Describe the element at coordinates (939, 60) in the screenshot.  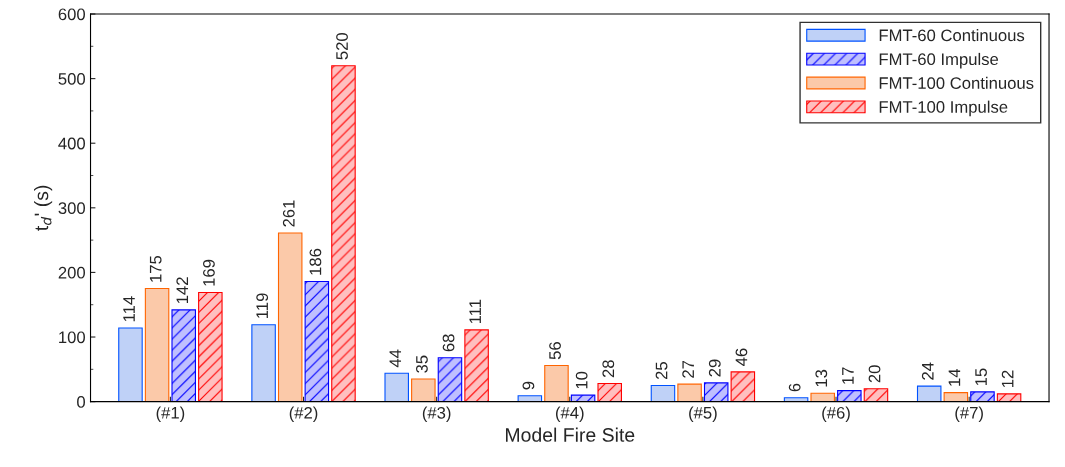
I see `legend-label: FMT-60 Impulse` at that location.